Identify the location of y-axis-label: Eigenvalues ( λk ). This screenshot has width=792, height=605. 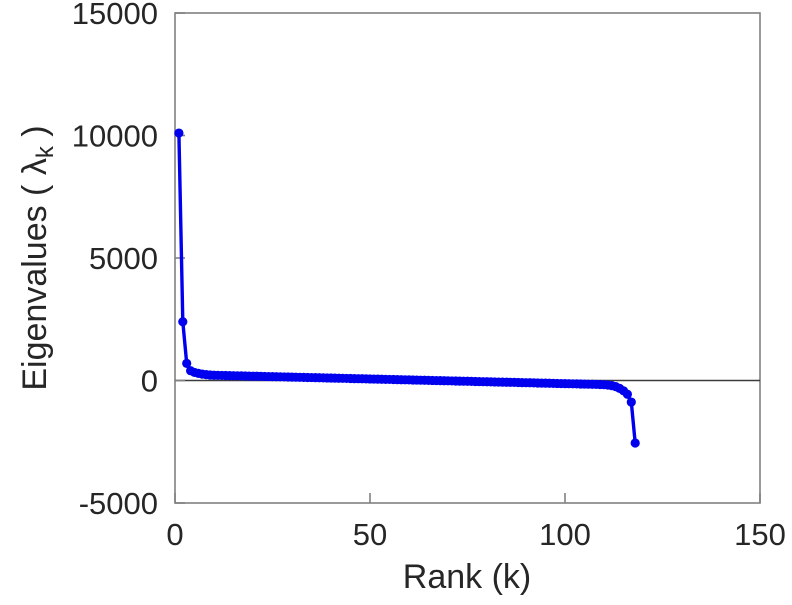
(37, 257).